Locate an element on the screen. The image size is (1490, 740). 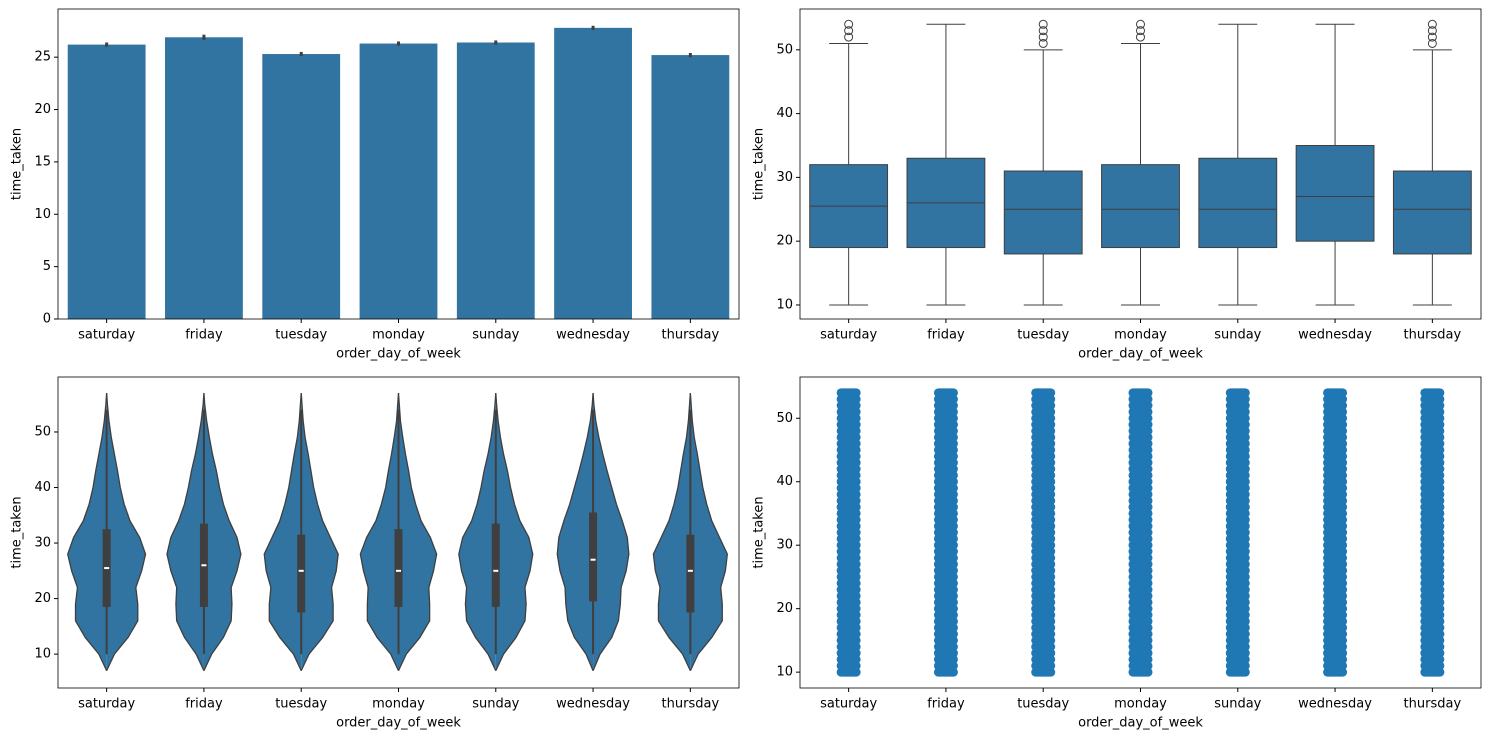
y-tick-label: 15 is located at coordinates (42, 161).